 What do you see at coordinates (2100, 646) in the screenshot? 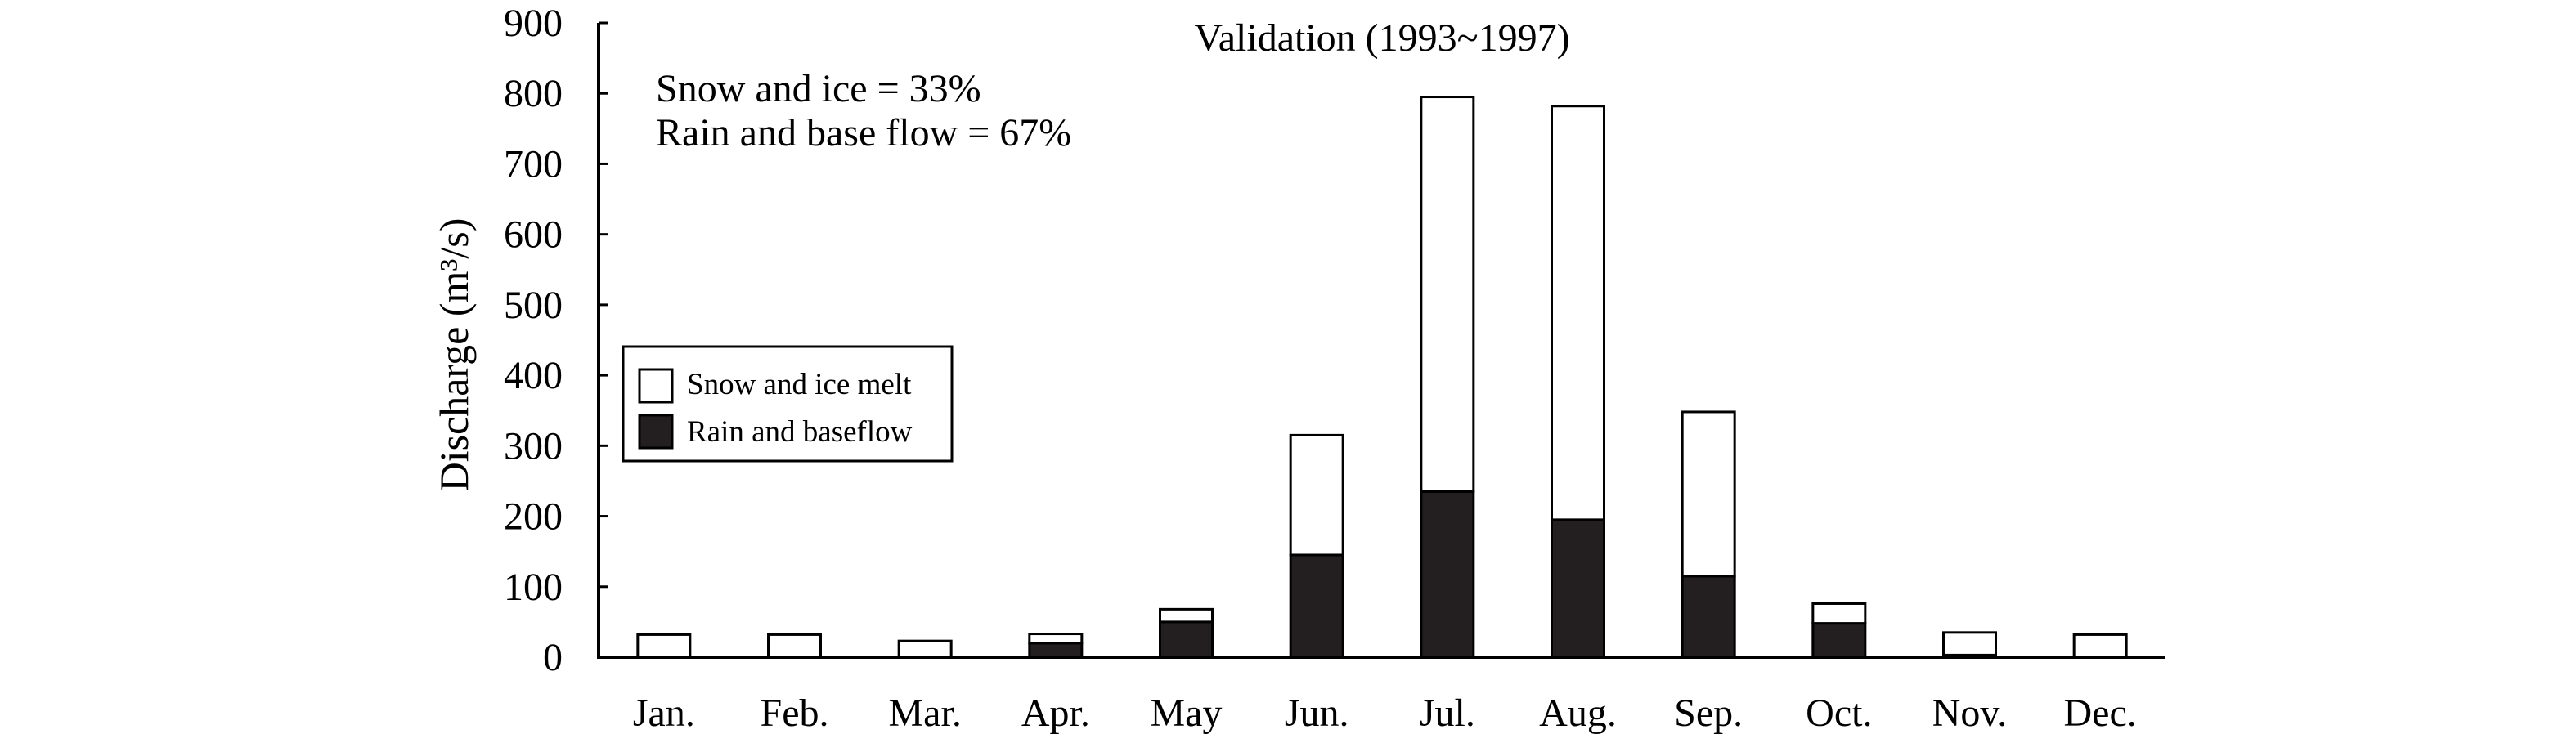
I see `bar-snow-ice-melt-dec` at bounding box center [2100, 646].